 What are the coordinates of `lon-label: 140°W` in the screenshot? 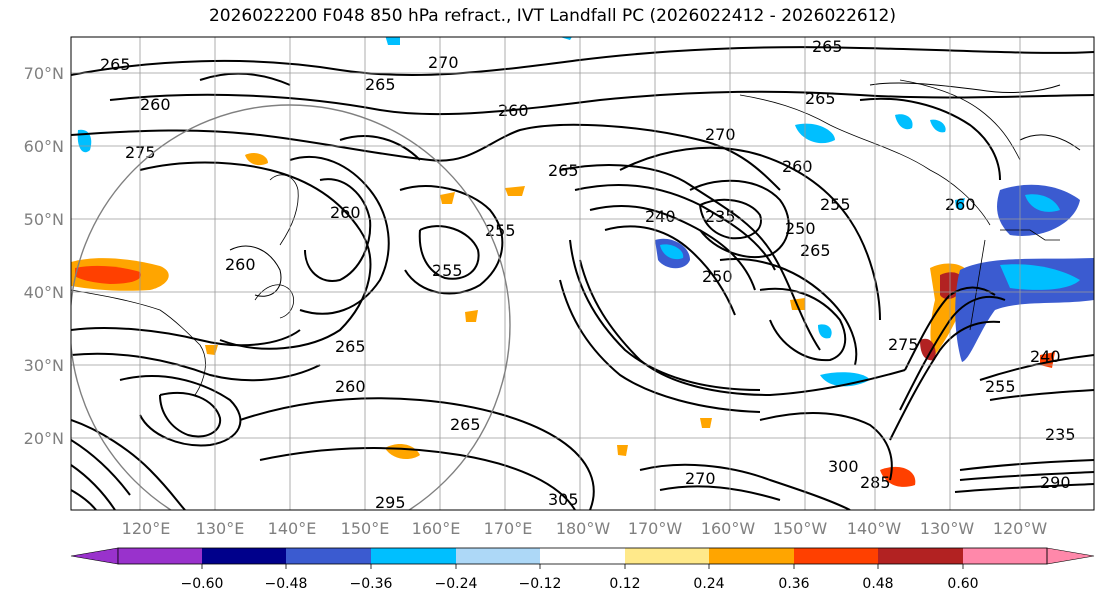 It's located at (874, 528).